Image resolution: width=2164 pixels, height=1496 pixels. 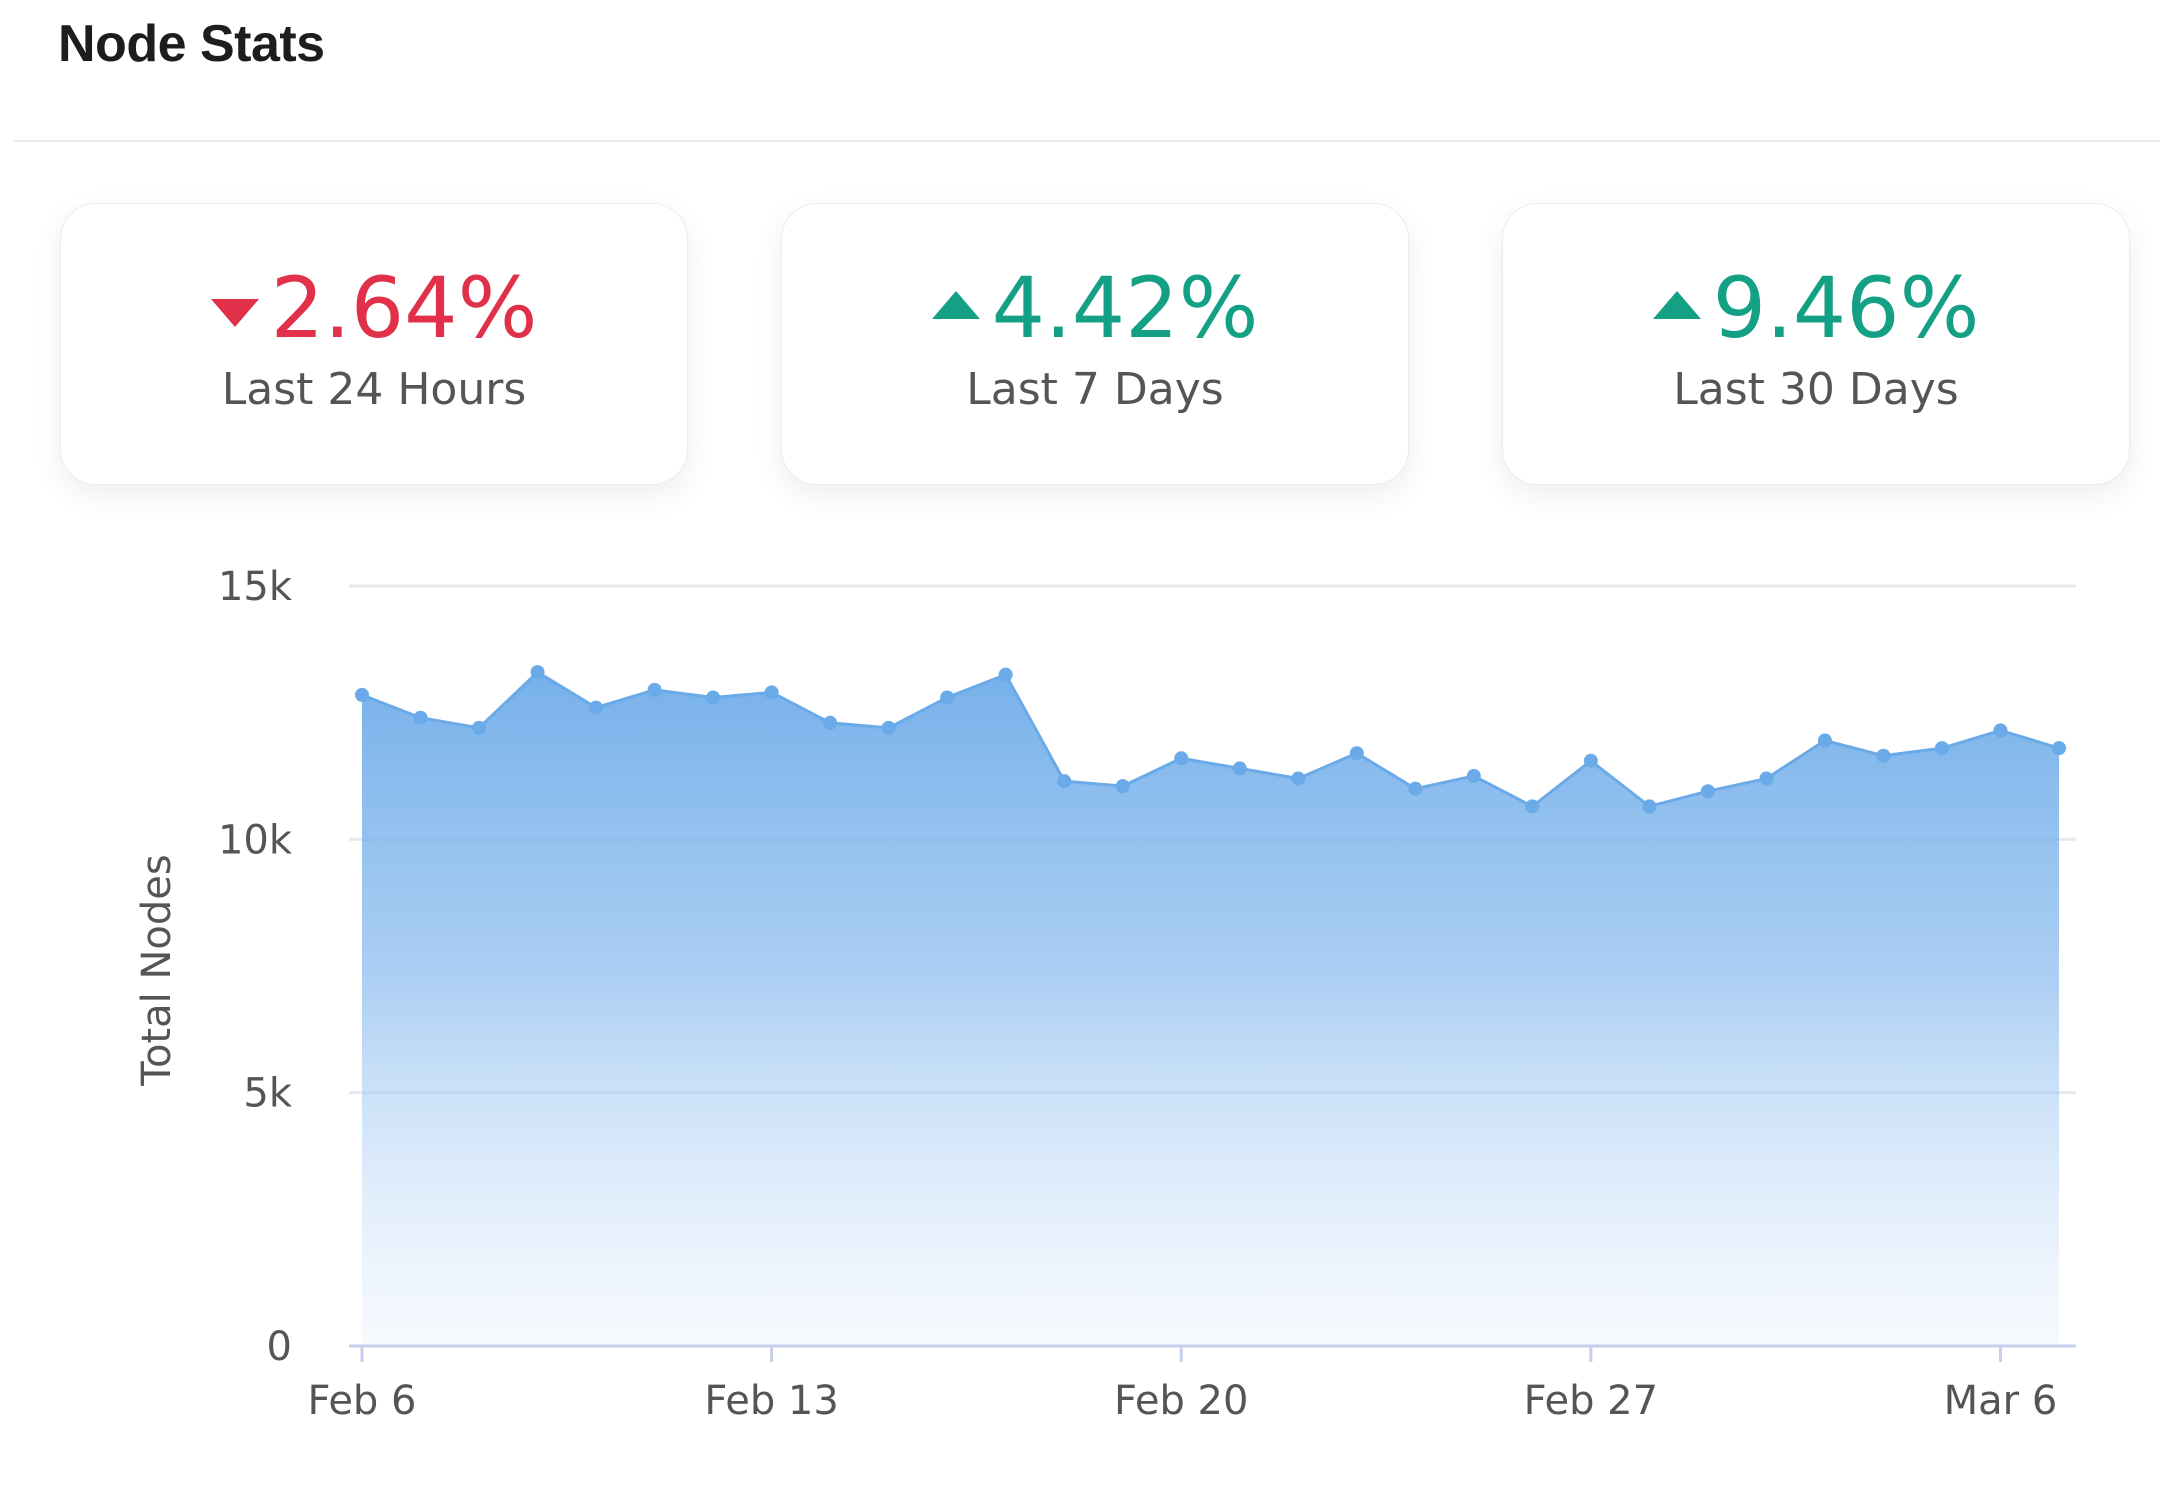 I want to click on page-title: Node Stats, so click(x=191, y=44).